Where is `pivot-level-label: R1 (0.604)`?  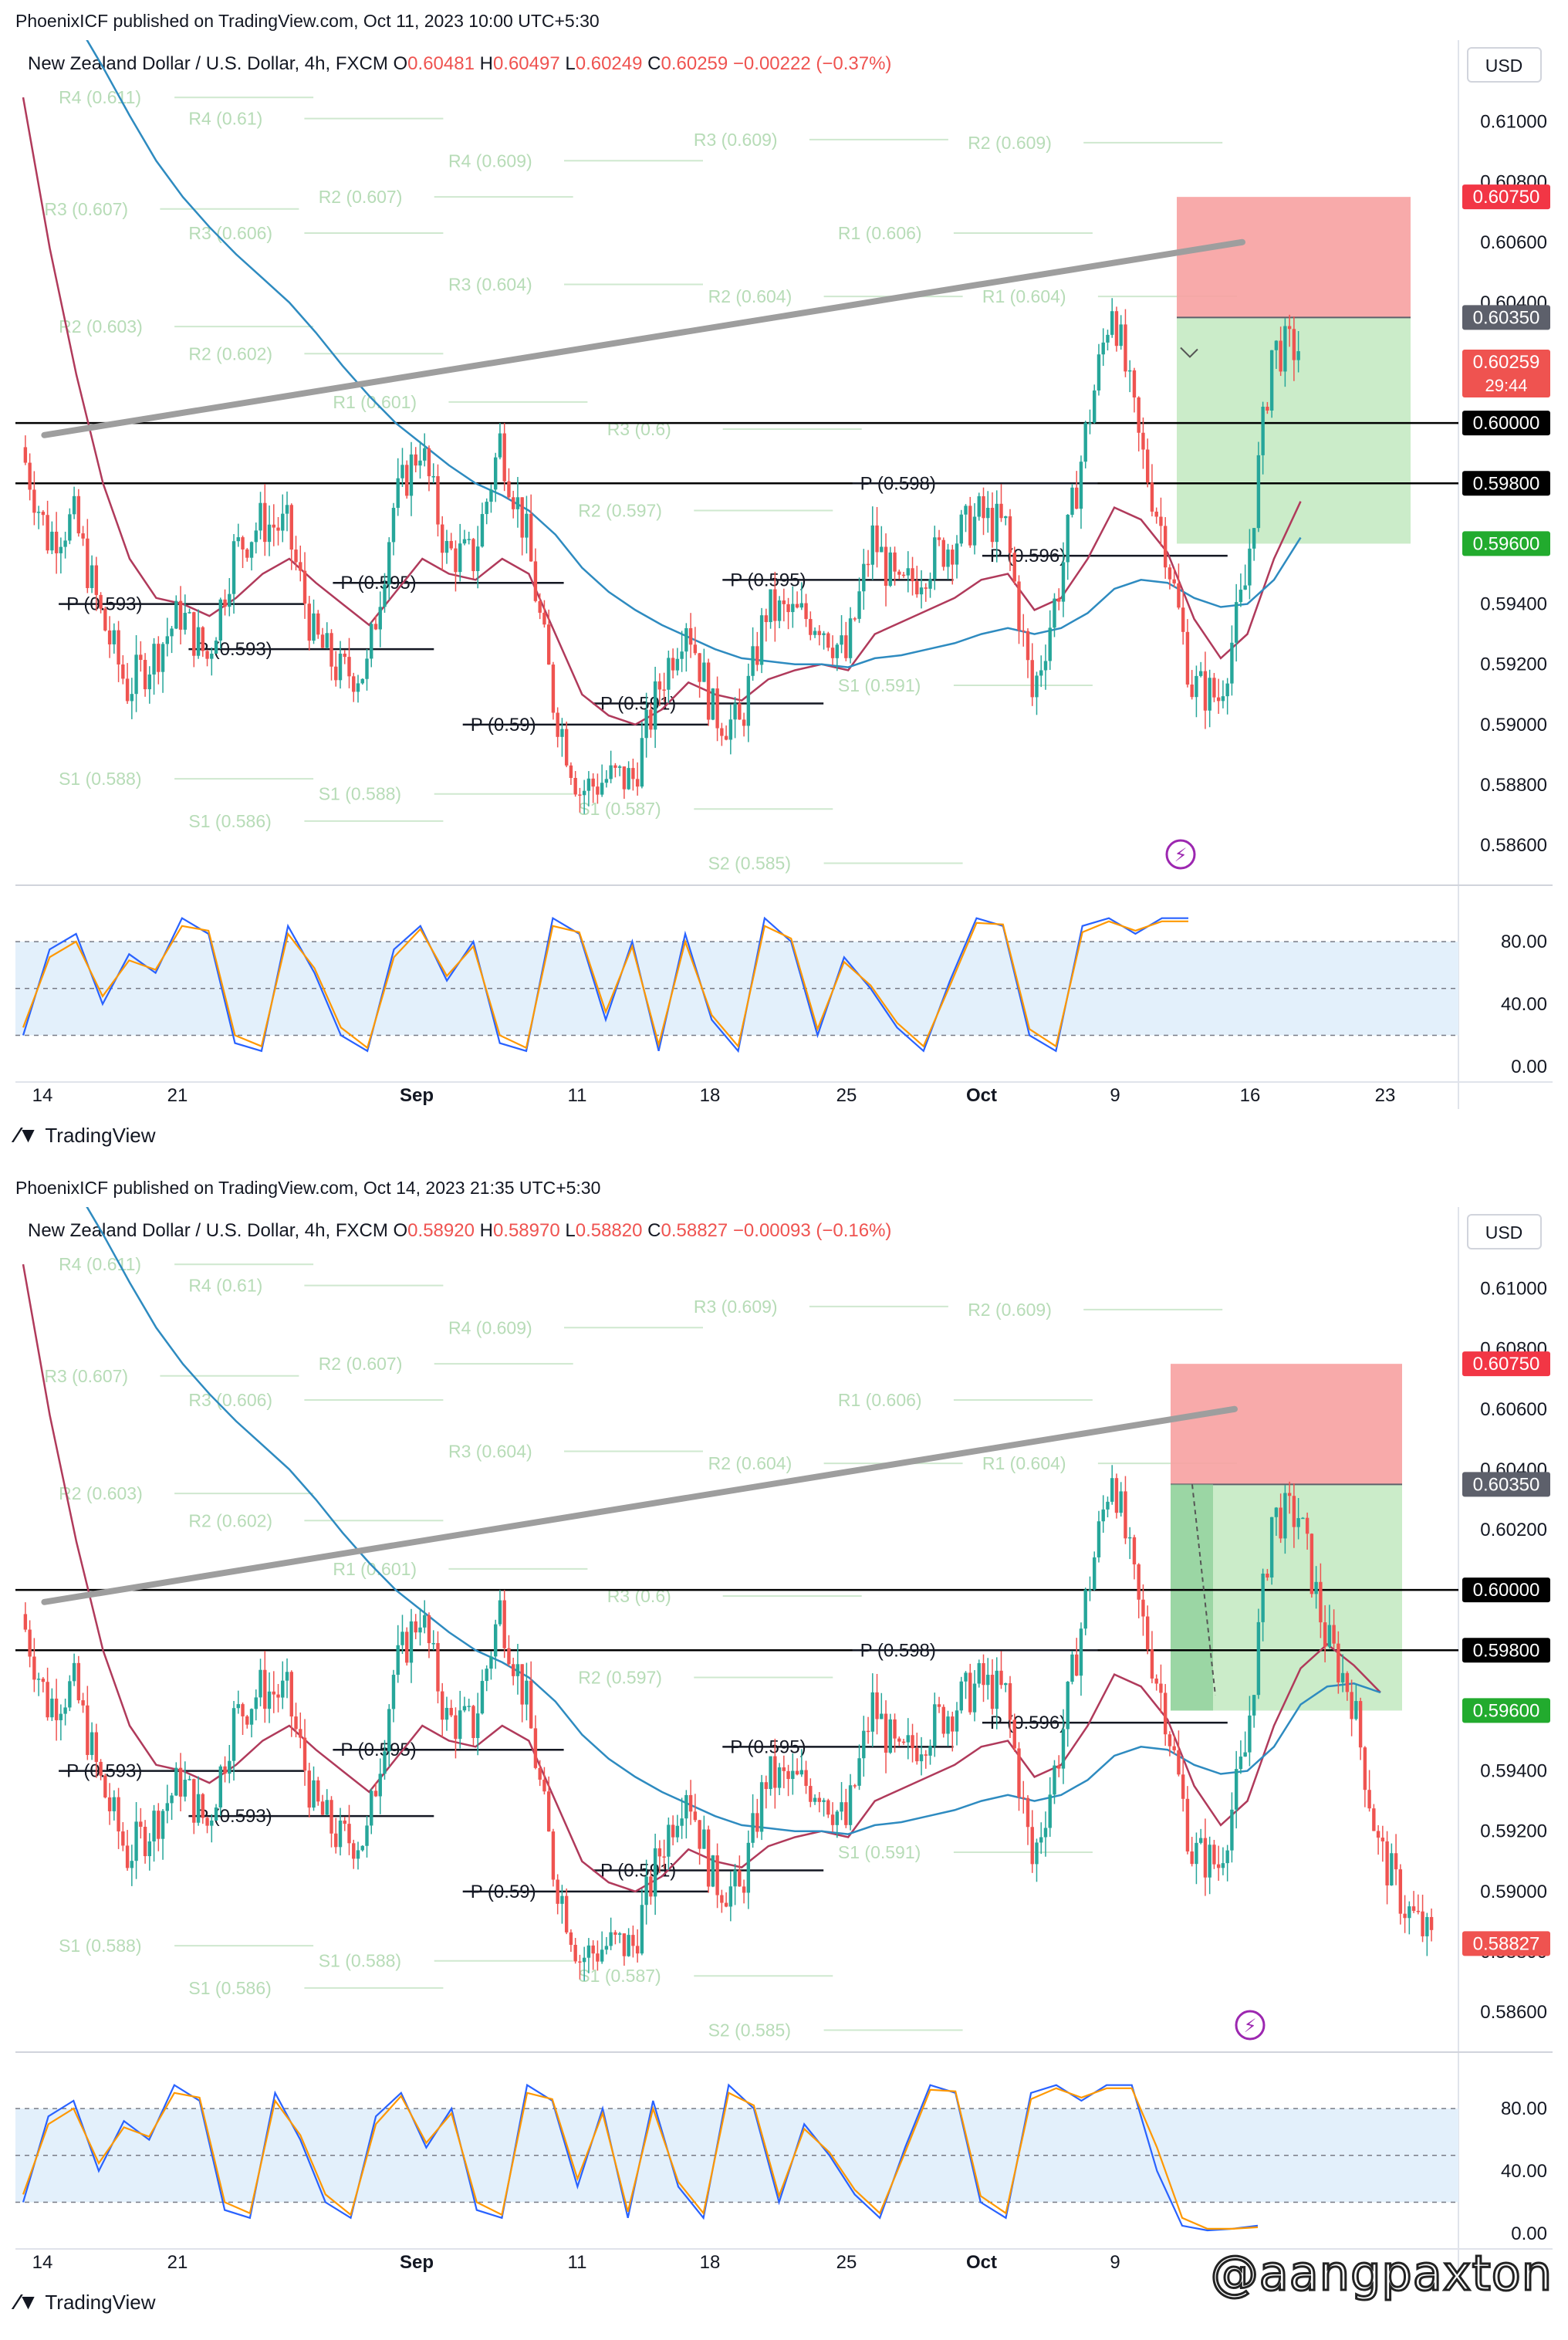 pivot-level-label: R1 (0.604) is located at coordinates (1024, 296).